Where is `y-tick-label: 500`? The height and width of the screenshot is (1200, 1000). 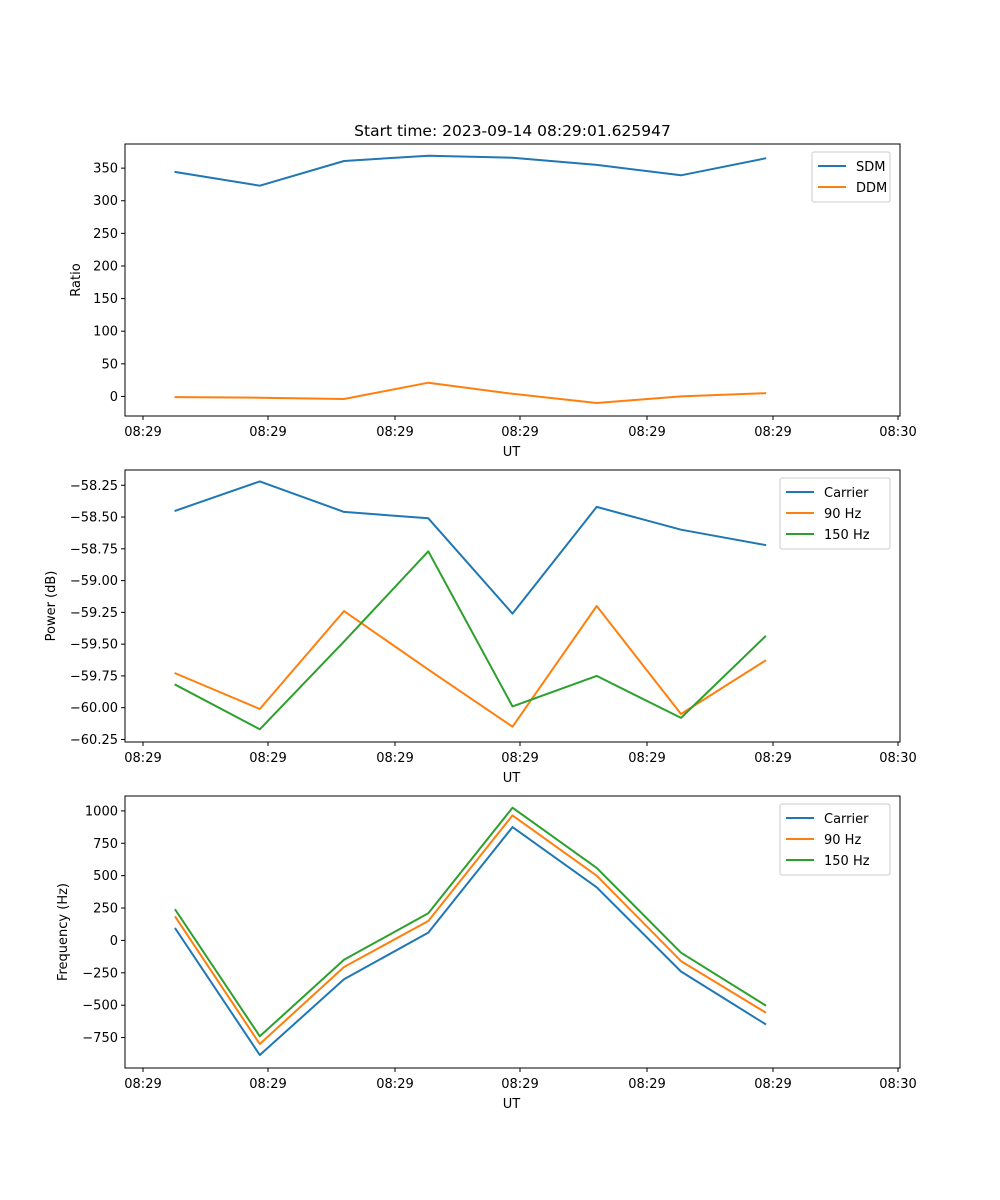
y-tick-label: 500 is located at coordinates (105, 876).